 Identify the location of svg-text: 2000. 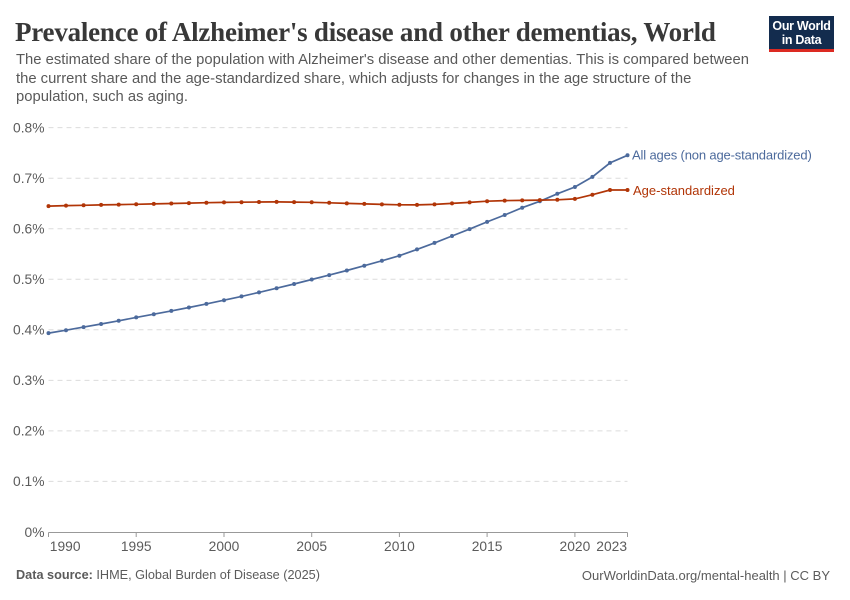
(224, 546).